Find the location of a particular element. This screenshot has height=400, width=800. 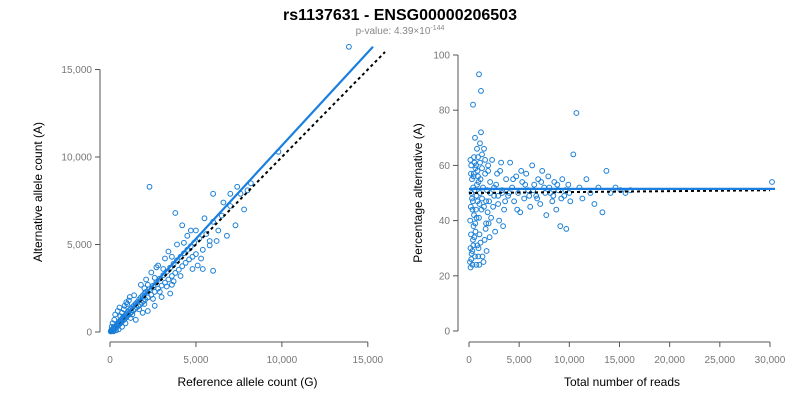

left-y-tick-label: 15,000 is located at coordinates (76, 70).